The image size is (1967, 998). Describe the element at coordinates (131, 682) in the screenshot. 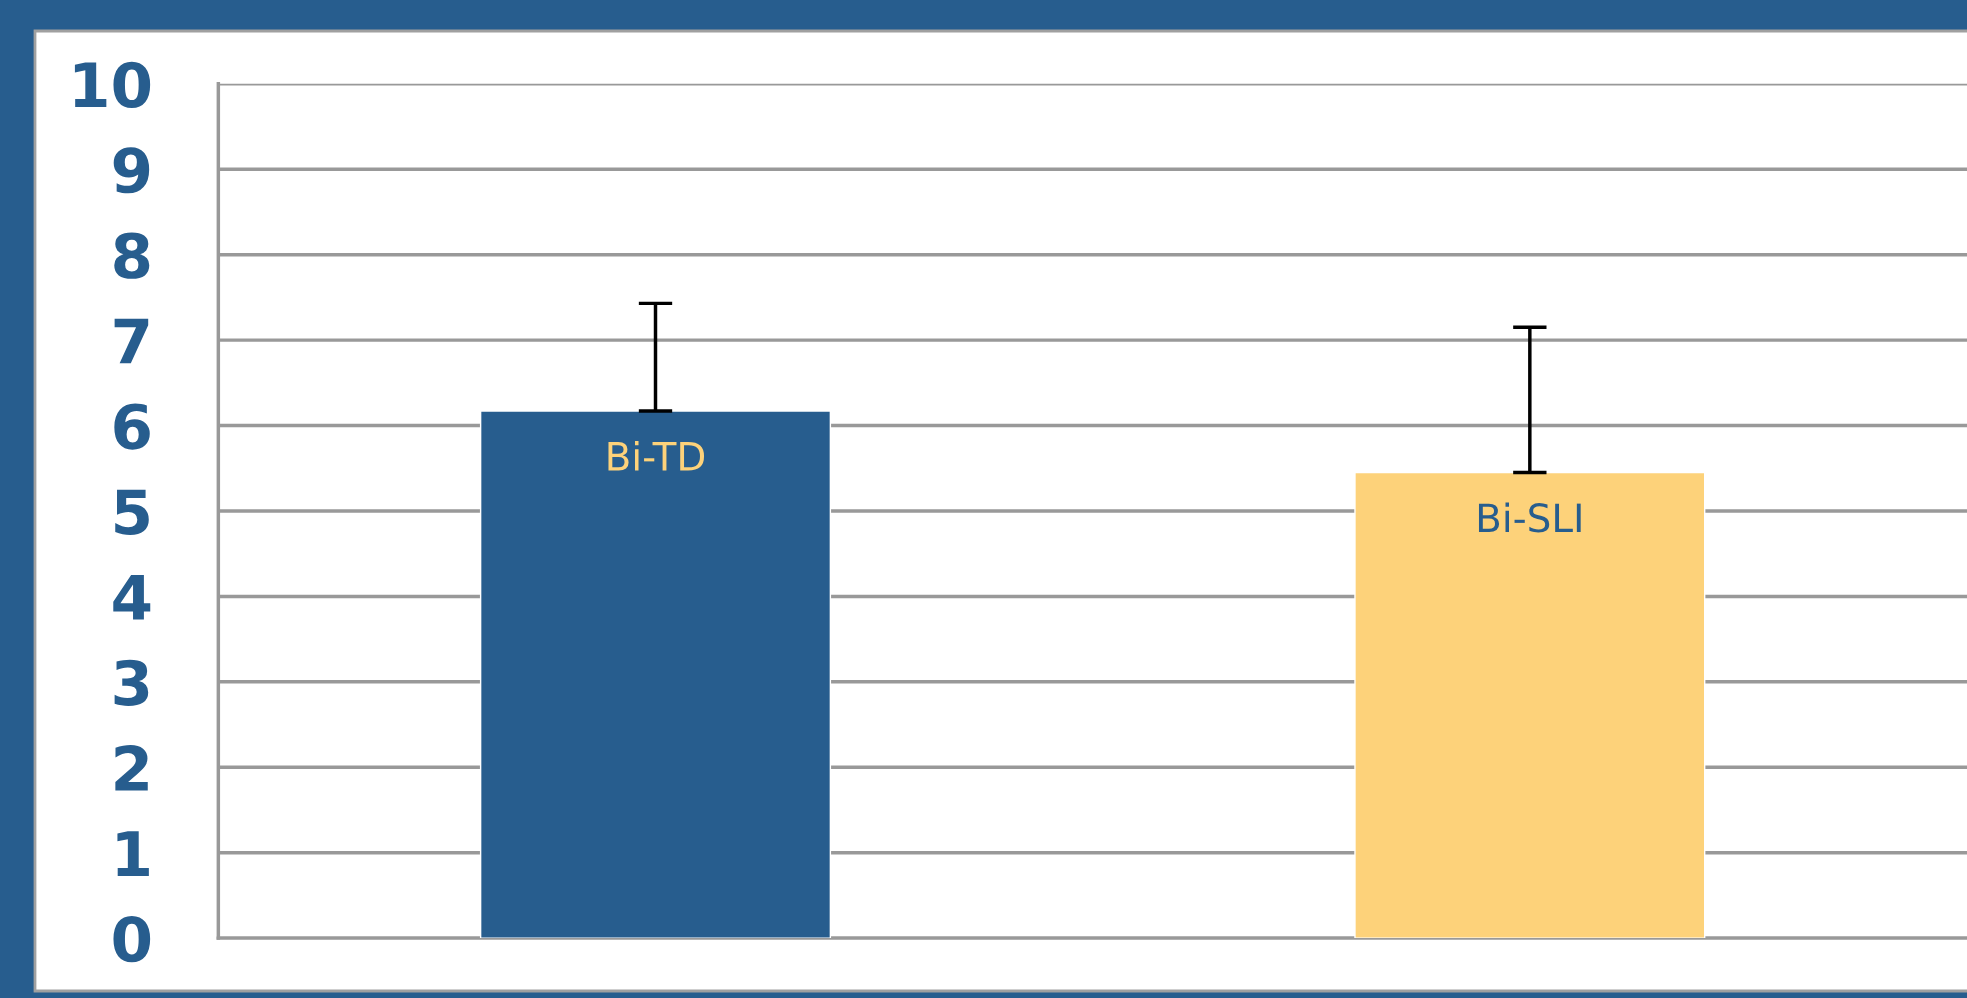

I see `y-tick-label: 3` at that location.